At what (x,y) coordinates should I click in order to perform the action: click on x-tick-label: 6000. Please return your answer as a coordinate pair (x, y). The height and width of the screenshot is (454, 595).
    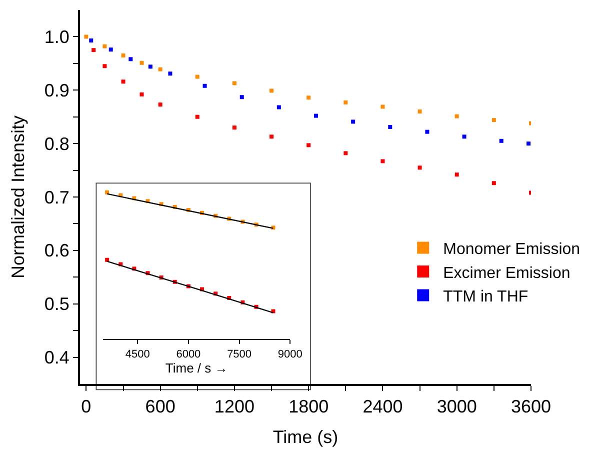
    Looking at the image, I should click on (188, 354).